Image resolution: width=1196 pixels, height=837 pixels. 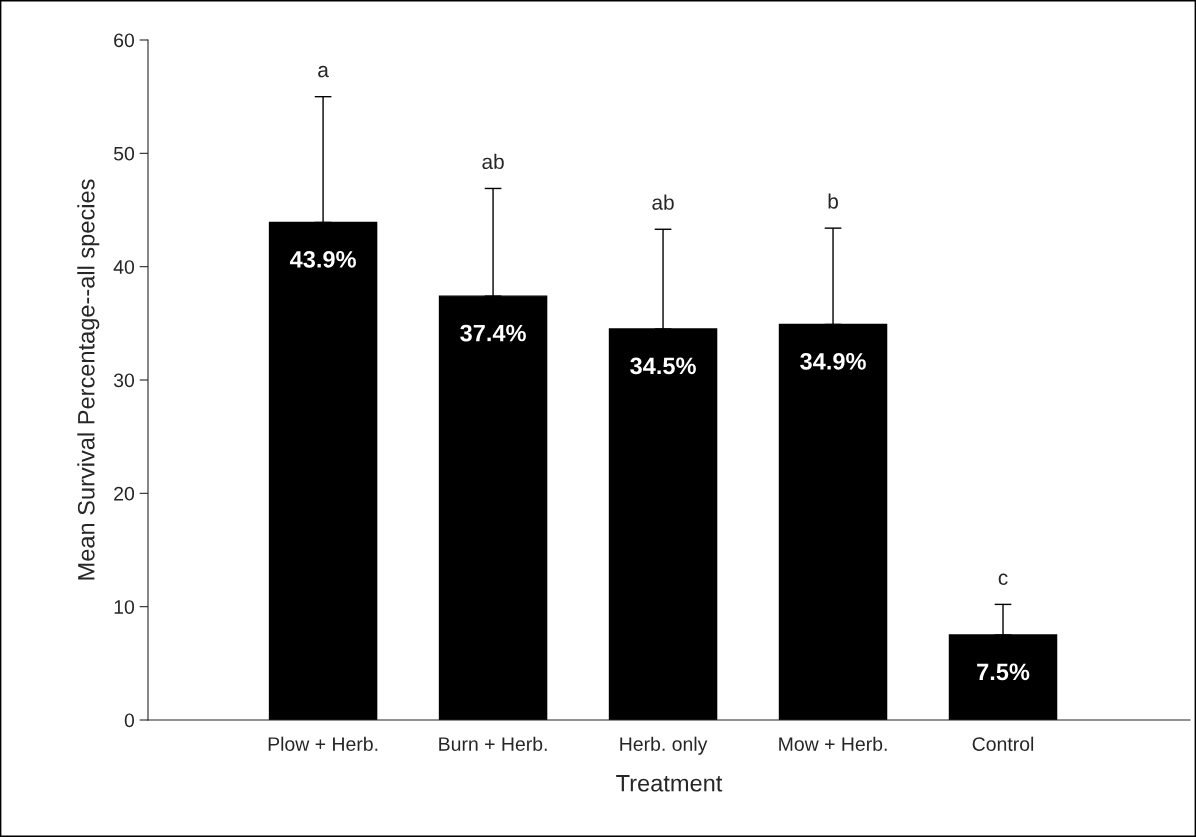 What do you see at coordinates (833, 743) in the screenshot?
I see `x-tick-label: Mow + Herb.` at bounding box center [833, 743].